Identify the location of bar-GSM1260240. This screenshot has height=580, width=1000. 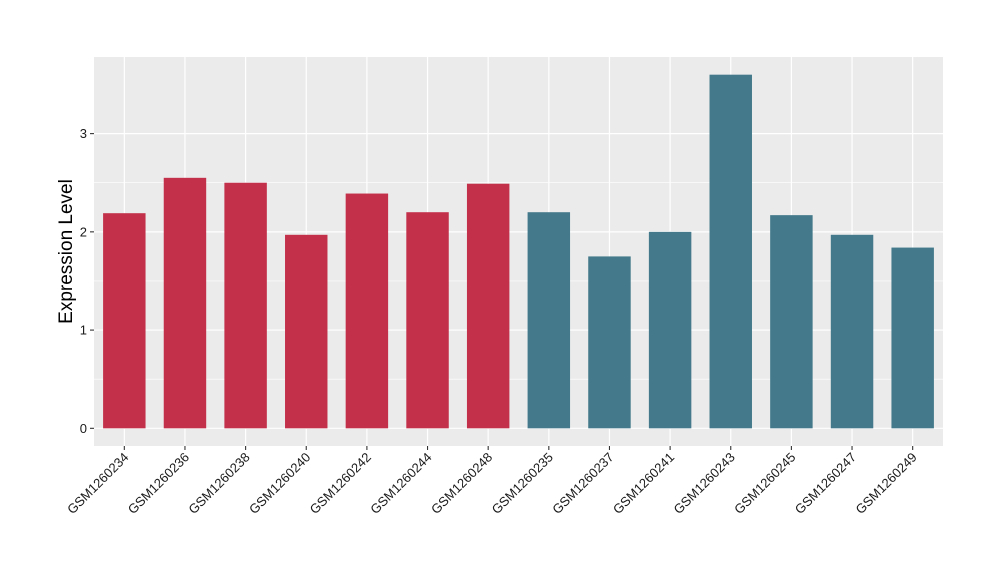
(306, 331).